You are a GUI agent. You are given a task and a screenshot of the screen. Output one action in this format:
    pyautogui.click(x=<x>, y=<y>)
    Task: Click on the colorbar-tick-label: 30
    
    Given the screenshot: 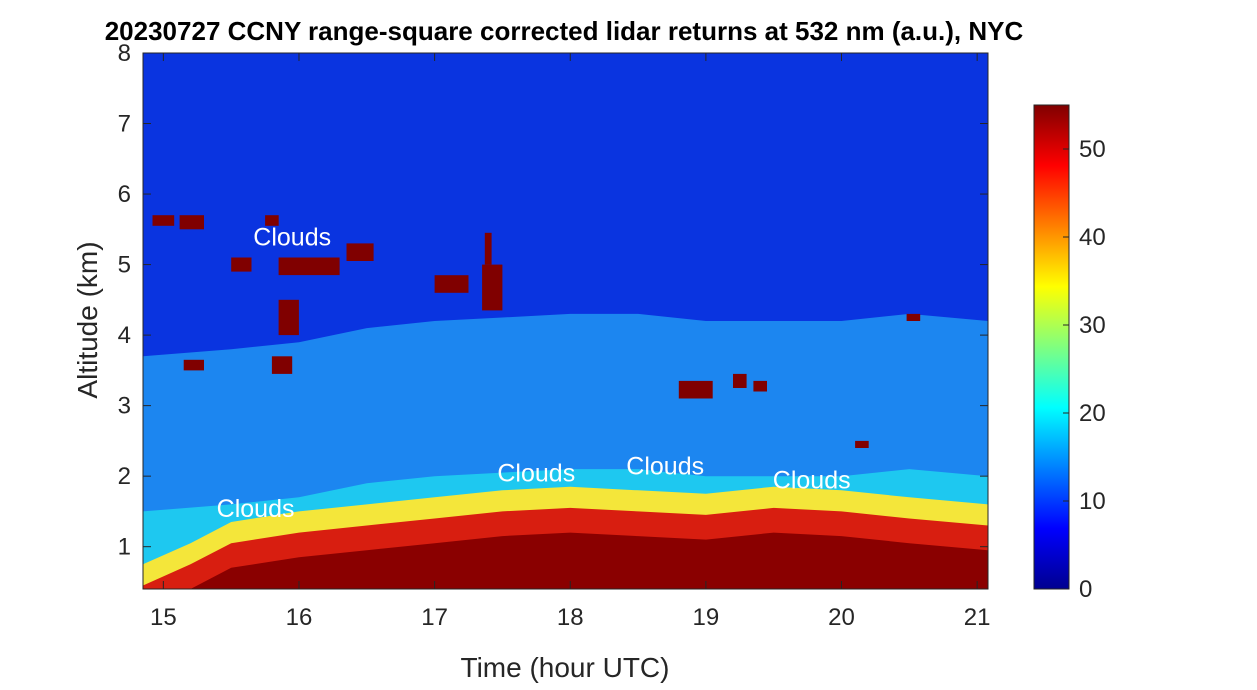 What is the action you would take?
    pyautogui.click(x=1092, y=325)
    